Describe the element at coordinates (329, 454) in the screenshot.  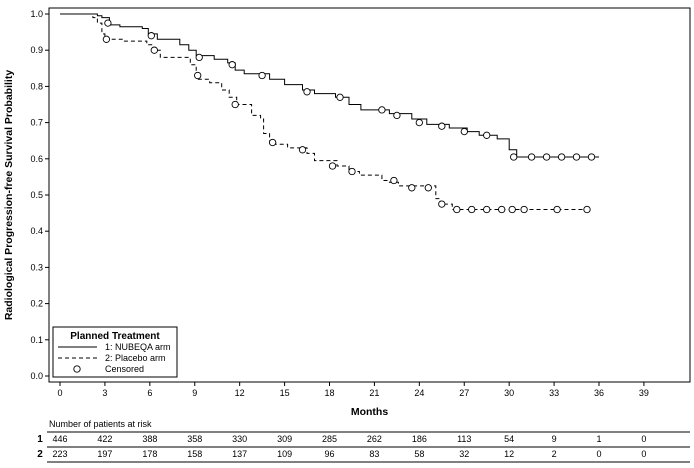
I see `at-risk-value: 96` at that location.